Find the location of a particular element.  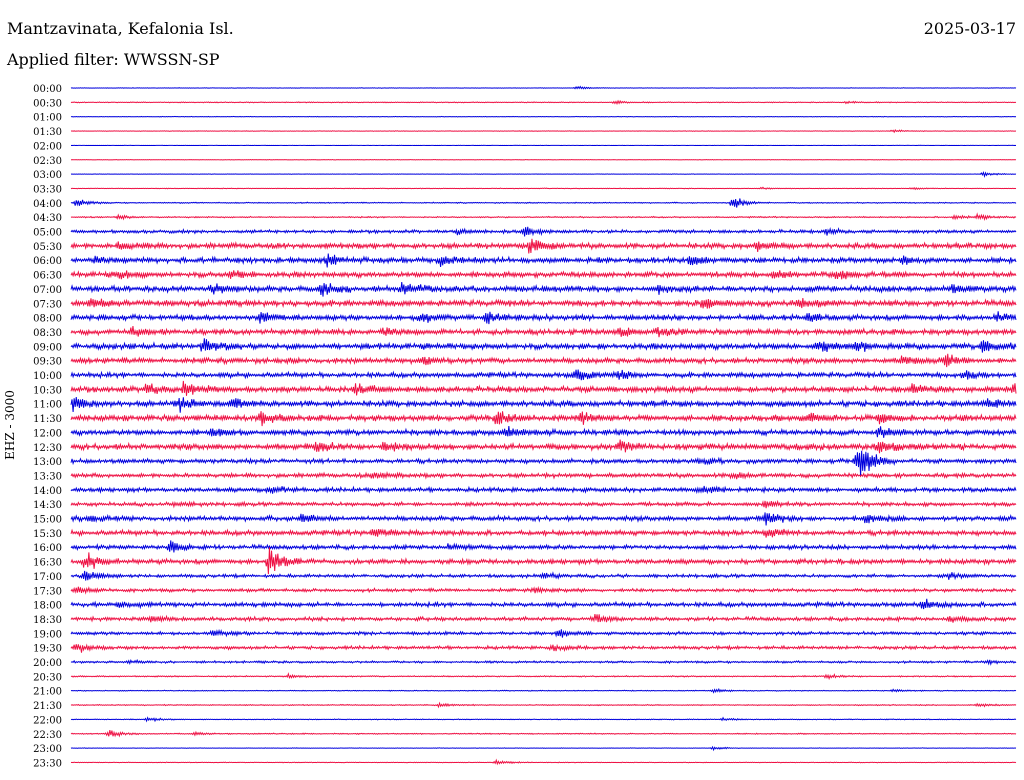

station-title: Mantzavinata, Kefalonia Isl. is located at coordinates (120, 28).